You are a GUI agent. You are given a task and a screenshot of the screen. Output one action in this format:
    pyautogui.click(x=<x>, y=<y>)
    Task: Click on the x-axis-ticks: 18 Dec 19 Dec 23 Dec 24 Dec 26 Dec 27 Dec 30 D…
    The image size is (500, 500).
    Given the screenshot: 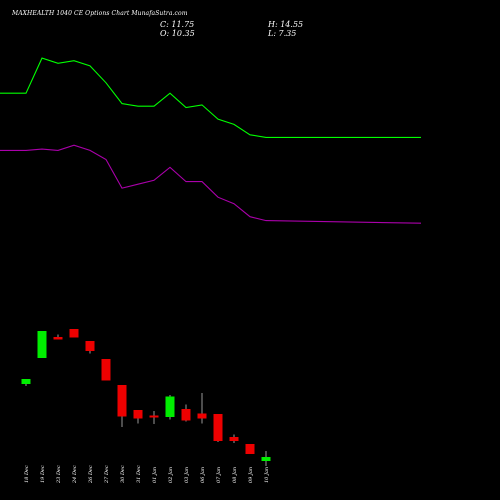 What is the action you would take?
    pyautogui.click(x=147, y=474)
    